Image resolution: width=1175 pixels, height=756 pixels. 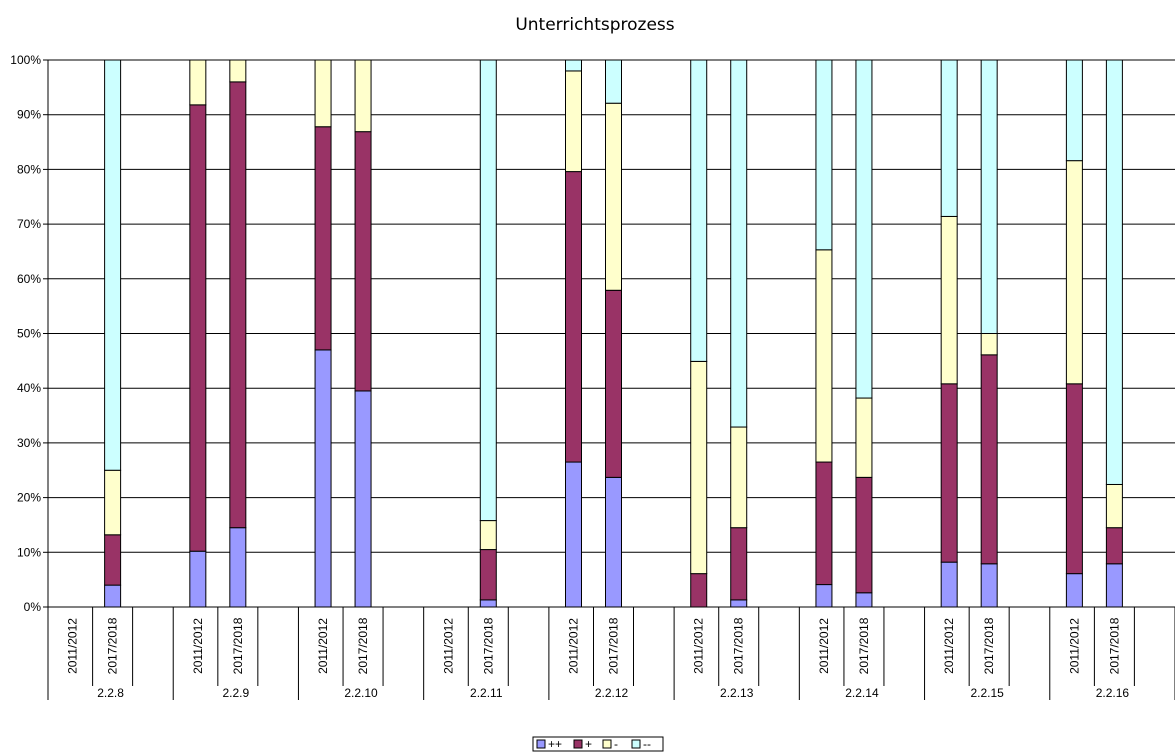 What do you see at coordinates (235, 693) in the screenshot?
I see `x-category-label: 2.2.9` at bounding box center [235, 693].